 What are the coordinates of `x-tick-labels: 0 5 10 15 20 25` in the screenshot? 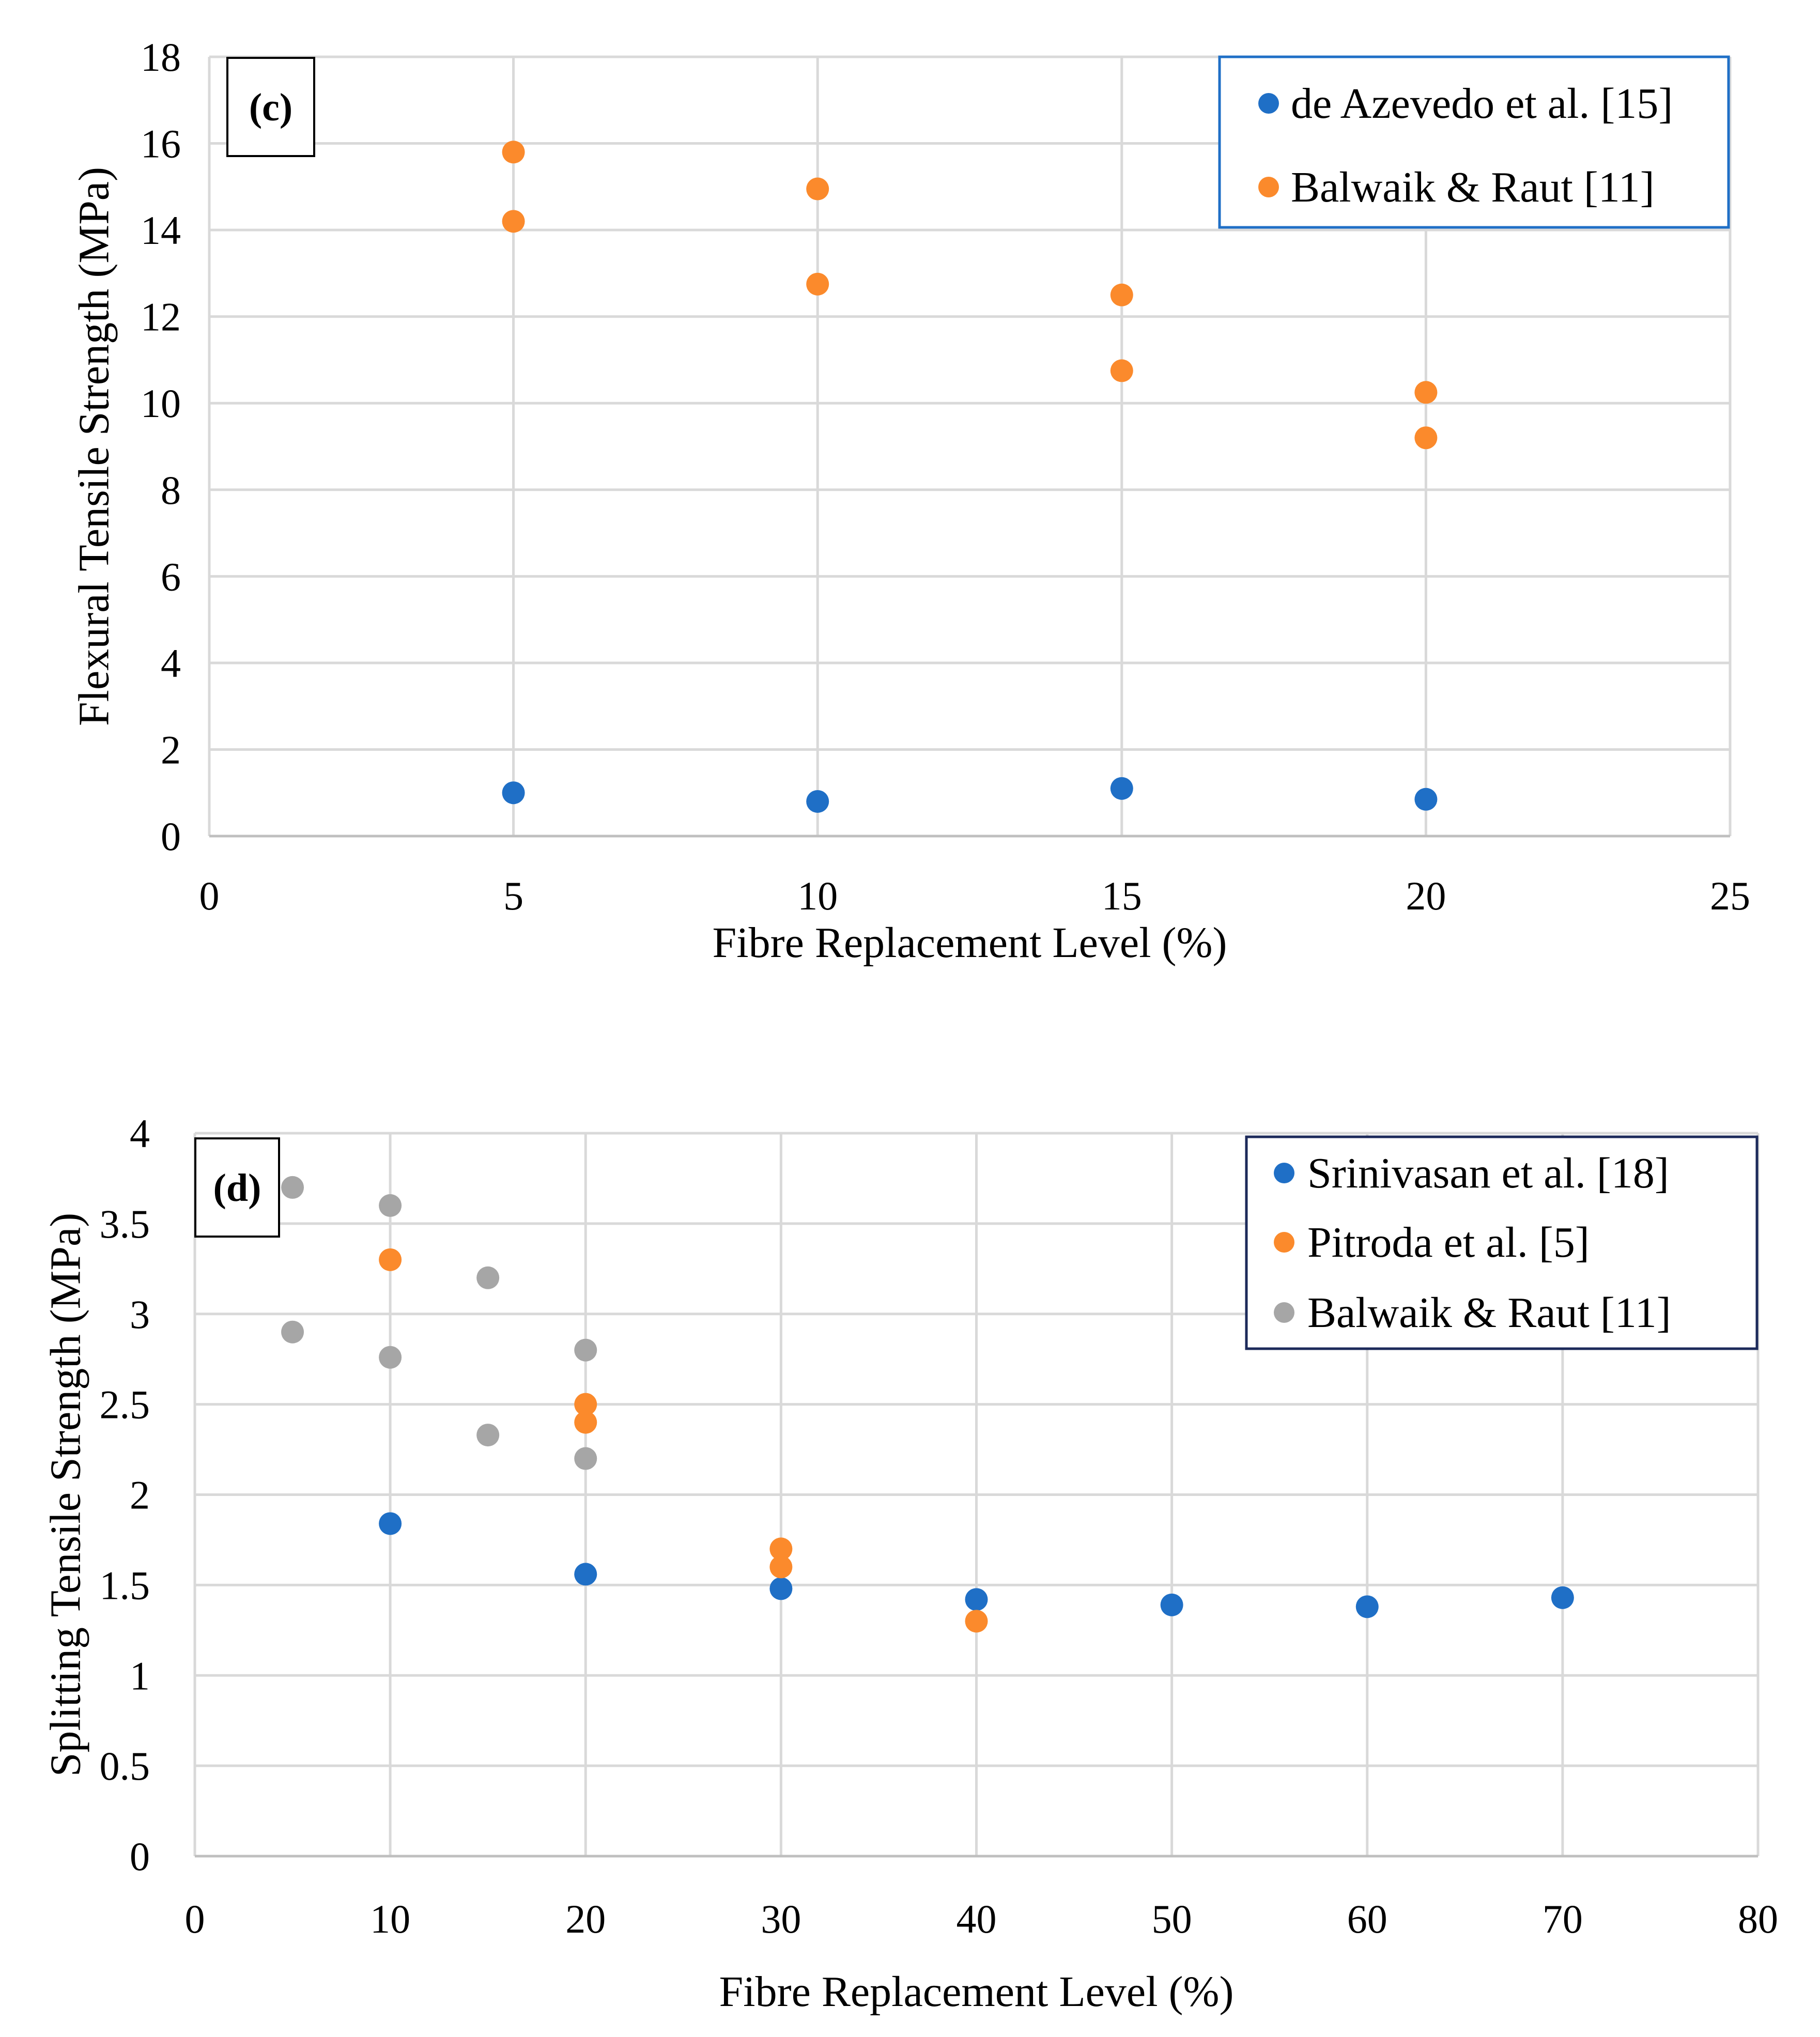 It's located at (975, 896).